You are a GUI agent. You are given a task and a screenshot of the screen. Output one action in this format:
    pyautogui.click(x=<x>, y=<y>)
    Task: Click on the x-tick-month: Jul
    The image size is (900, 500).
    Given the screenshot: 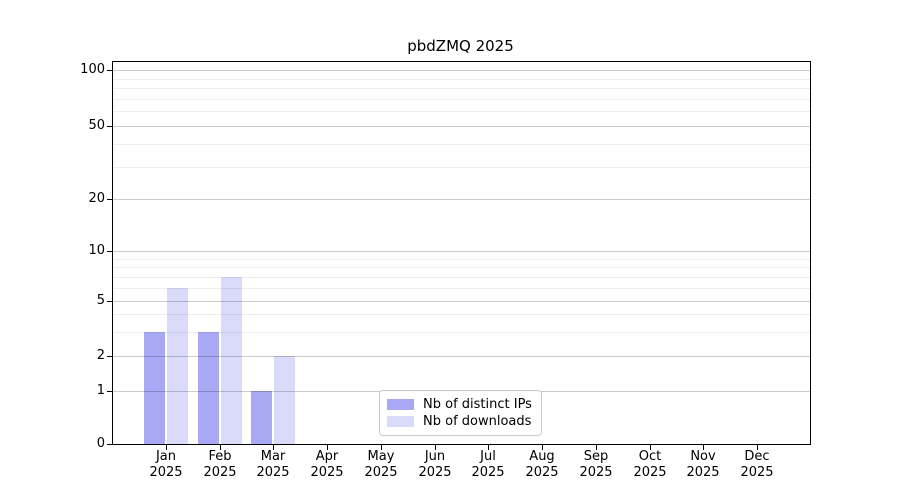 What is the action you would take?
    pyautogui.click(x=488, y=456)
    